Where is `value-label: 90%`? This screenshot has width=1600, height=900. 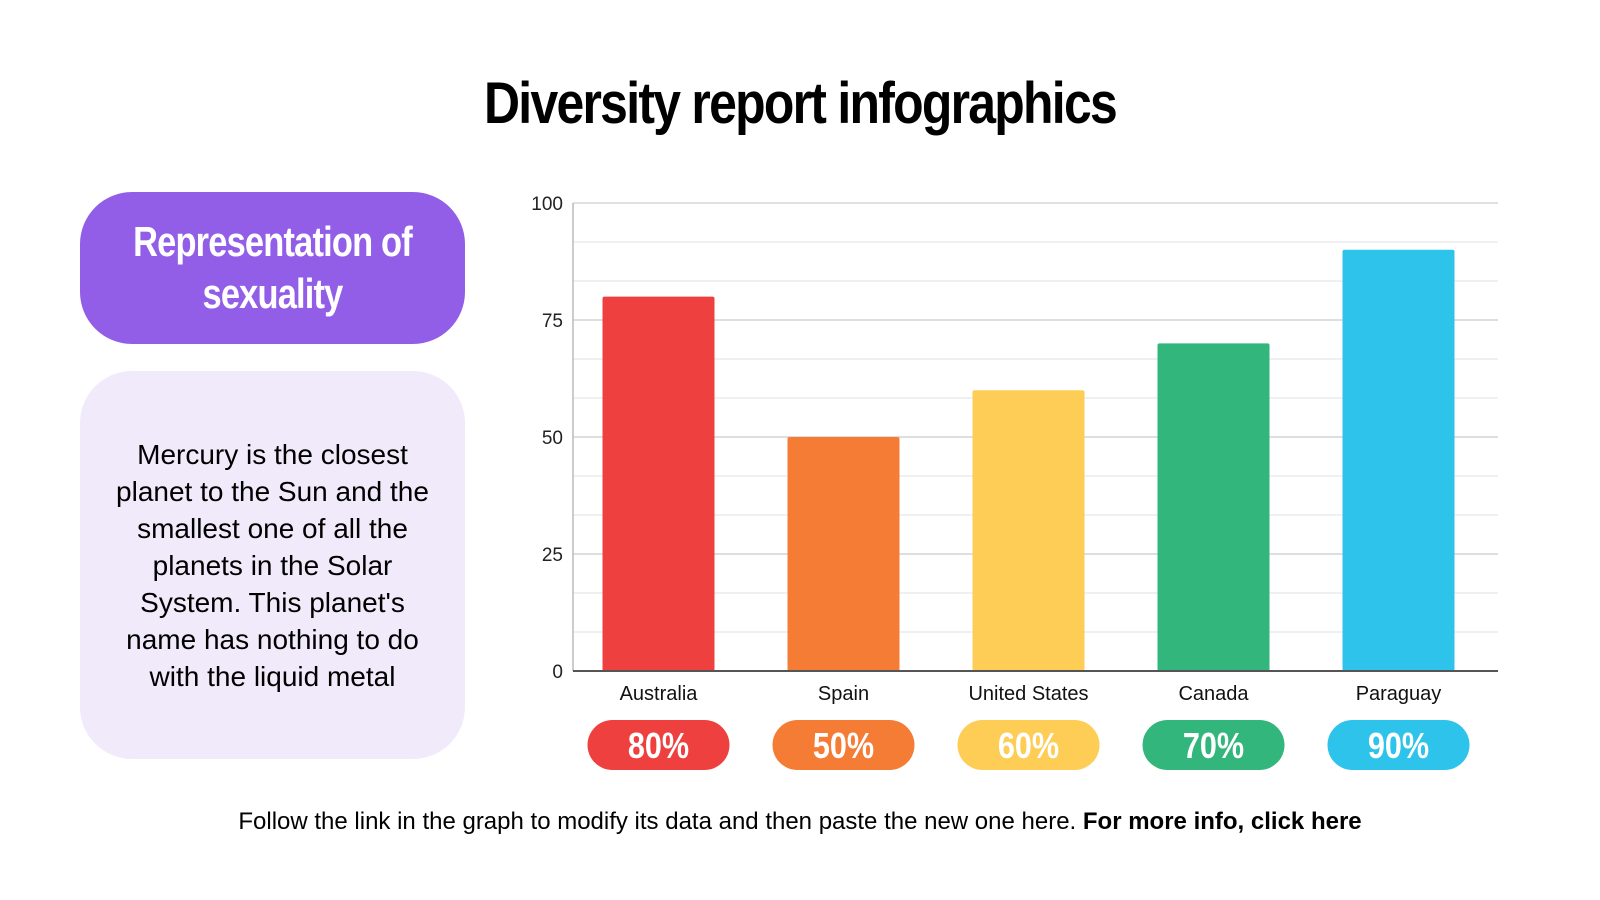 value-label: 90% is located at coordinates (1398, 747).